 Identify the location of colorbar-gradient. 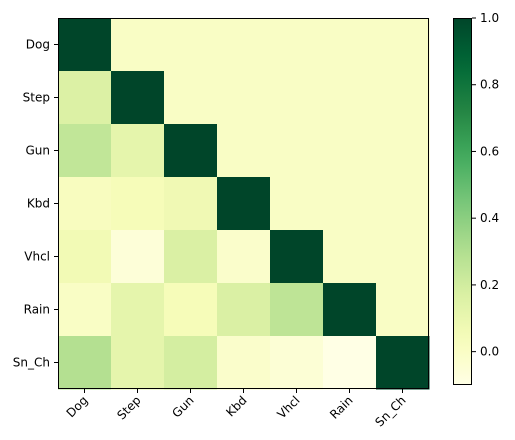
(462, 201).